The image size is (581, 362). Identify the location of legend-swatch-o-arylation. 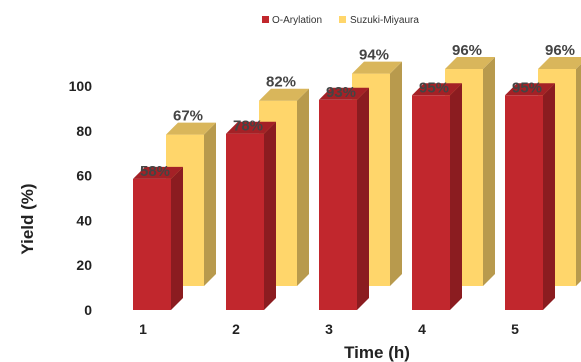
(265, 19).